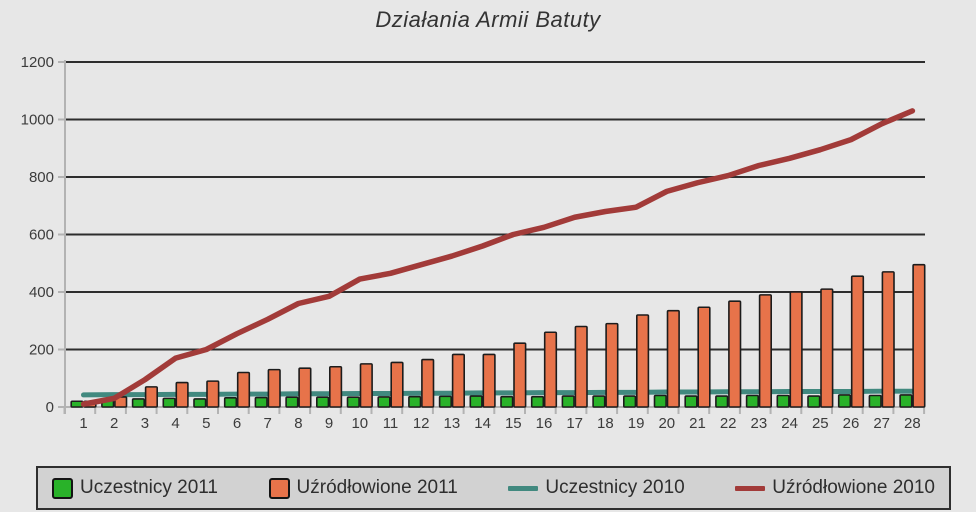  Describe the element at coordinates (41, 235) in the screenshot. I see `svg-text: 600` at that location.